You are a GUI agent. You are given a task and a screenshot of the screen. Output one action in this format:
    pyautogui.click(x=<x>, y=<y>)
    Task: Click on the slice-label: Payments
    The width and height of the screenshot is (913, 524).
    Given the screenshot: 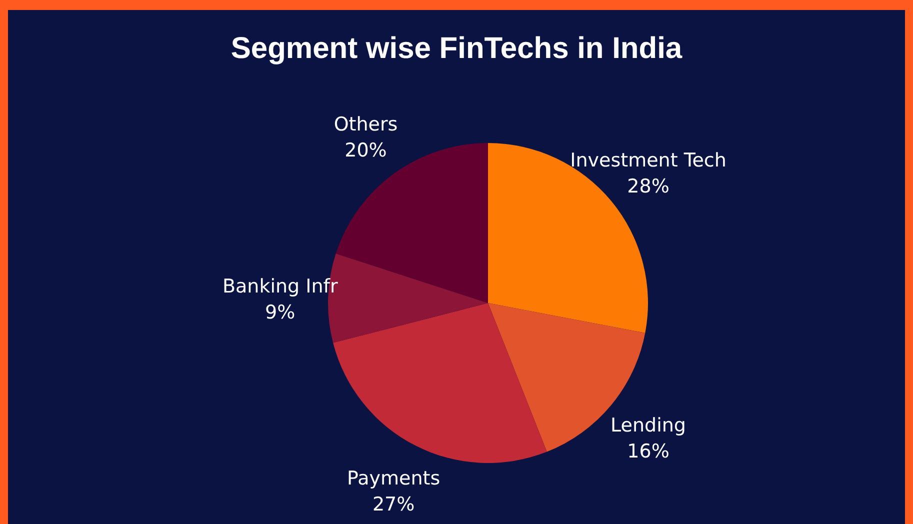 What is the action you would take?
    pyautogui.click(x=393, y=478)
    